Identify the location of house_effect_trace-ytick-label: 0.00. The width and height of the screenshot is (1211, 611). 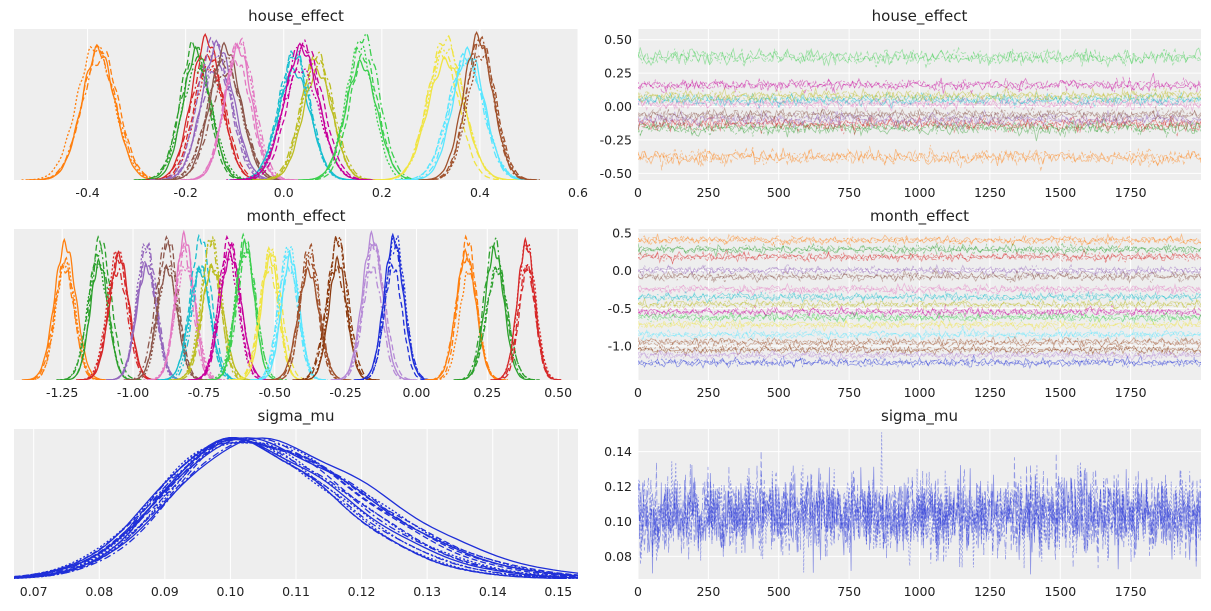
(618, 106).